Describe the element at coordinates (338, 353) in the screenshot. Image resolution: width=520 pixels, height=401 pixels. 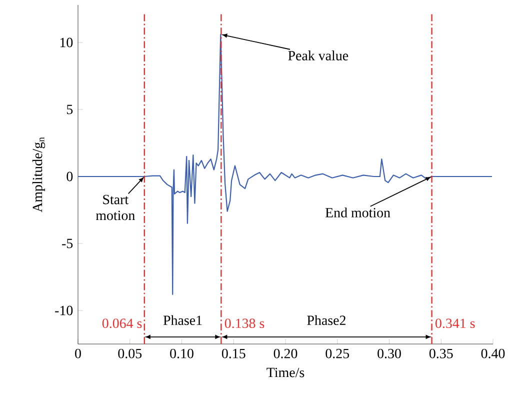
I see `x-tick-label: 0.25` at that location.